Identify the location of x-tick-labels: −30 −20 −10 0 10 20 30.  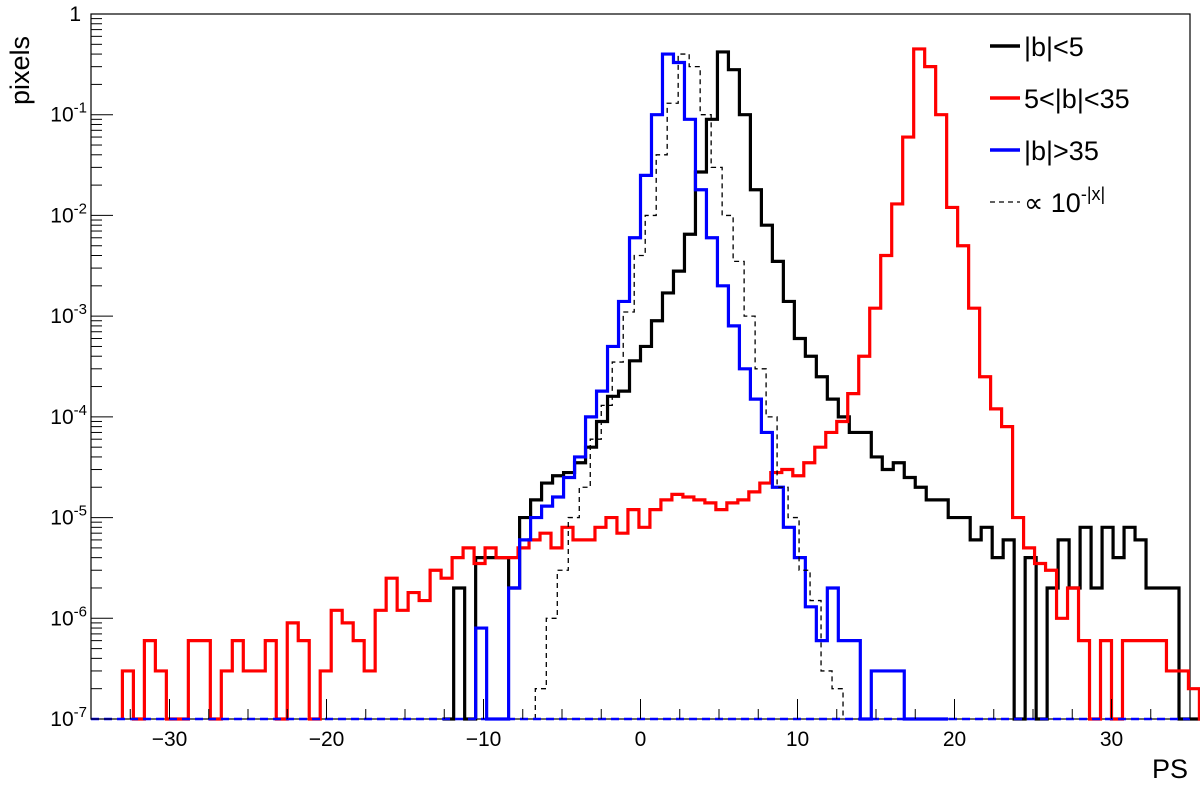
(637, 739).